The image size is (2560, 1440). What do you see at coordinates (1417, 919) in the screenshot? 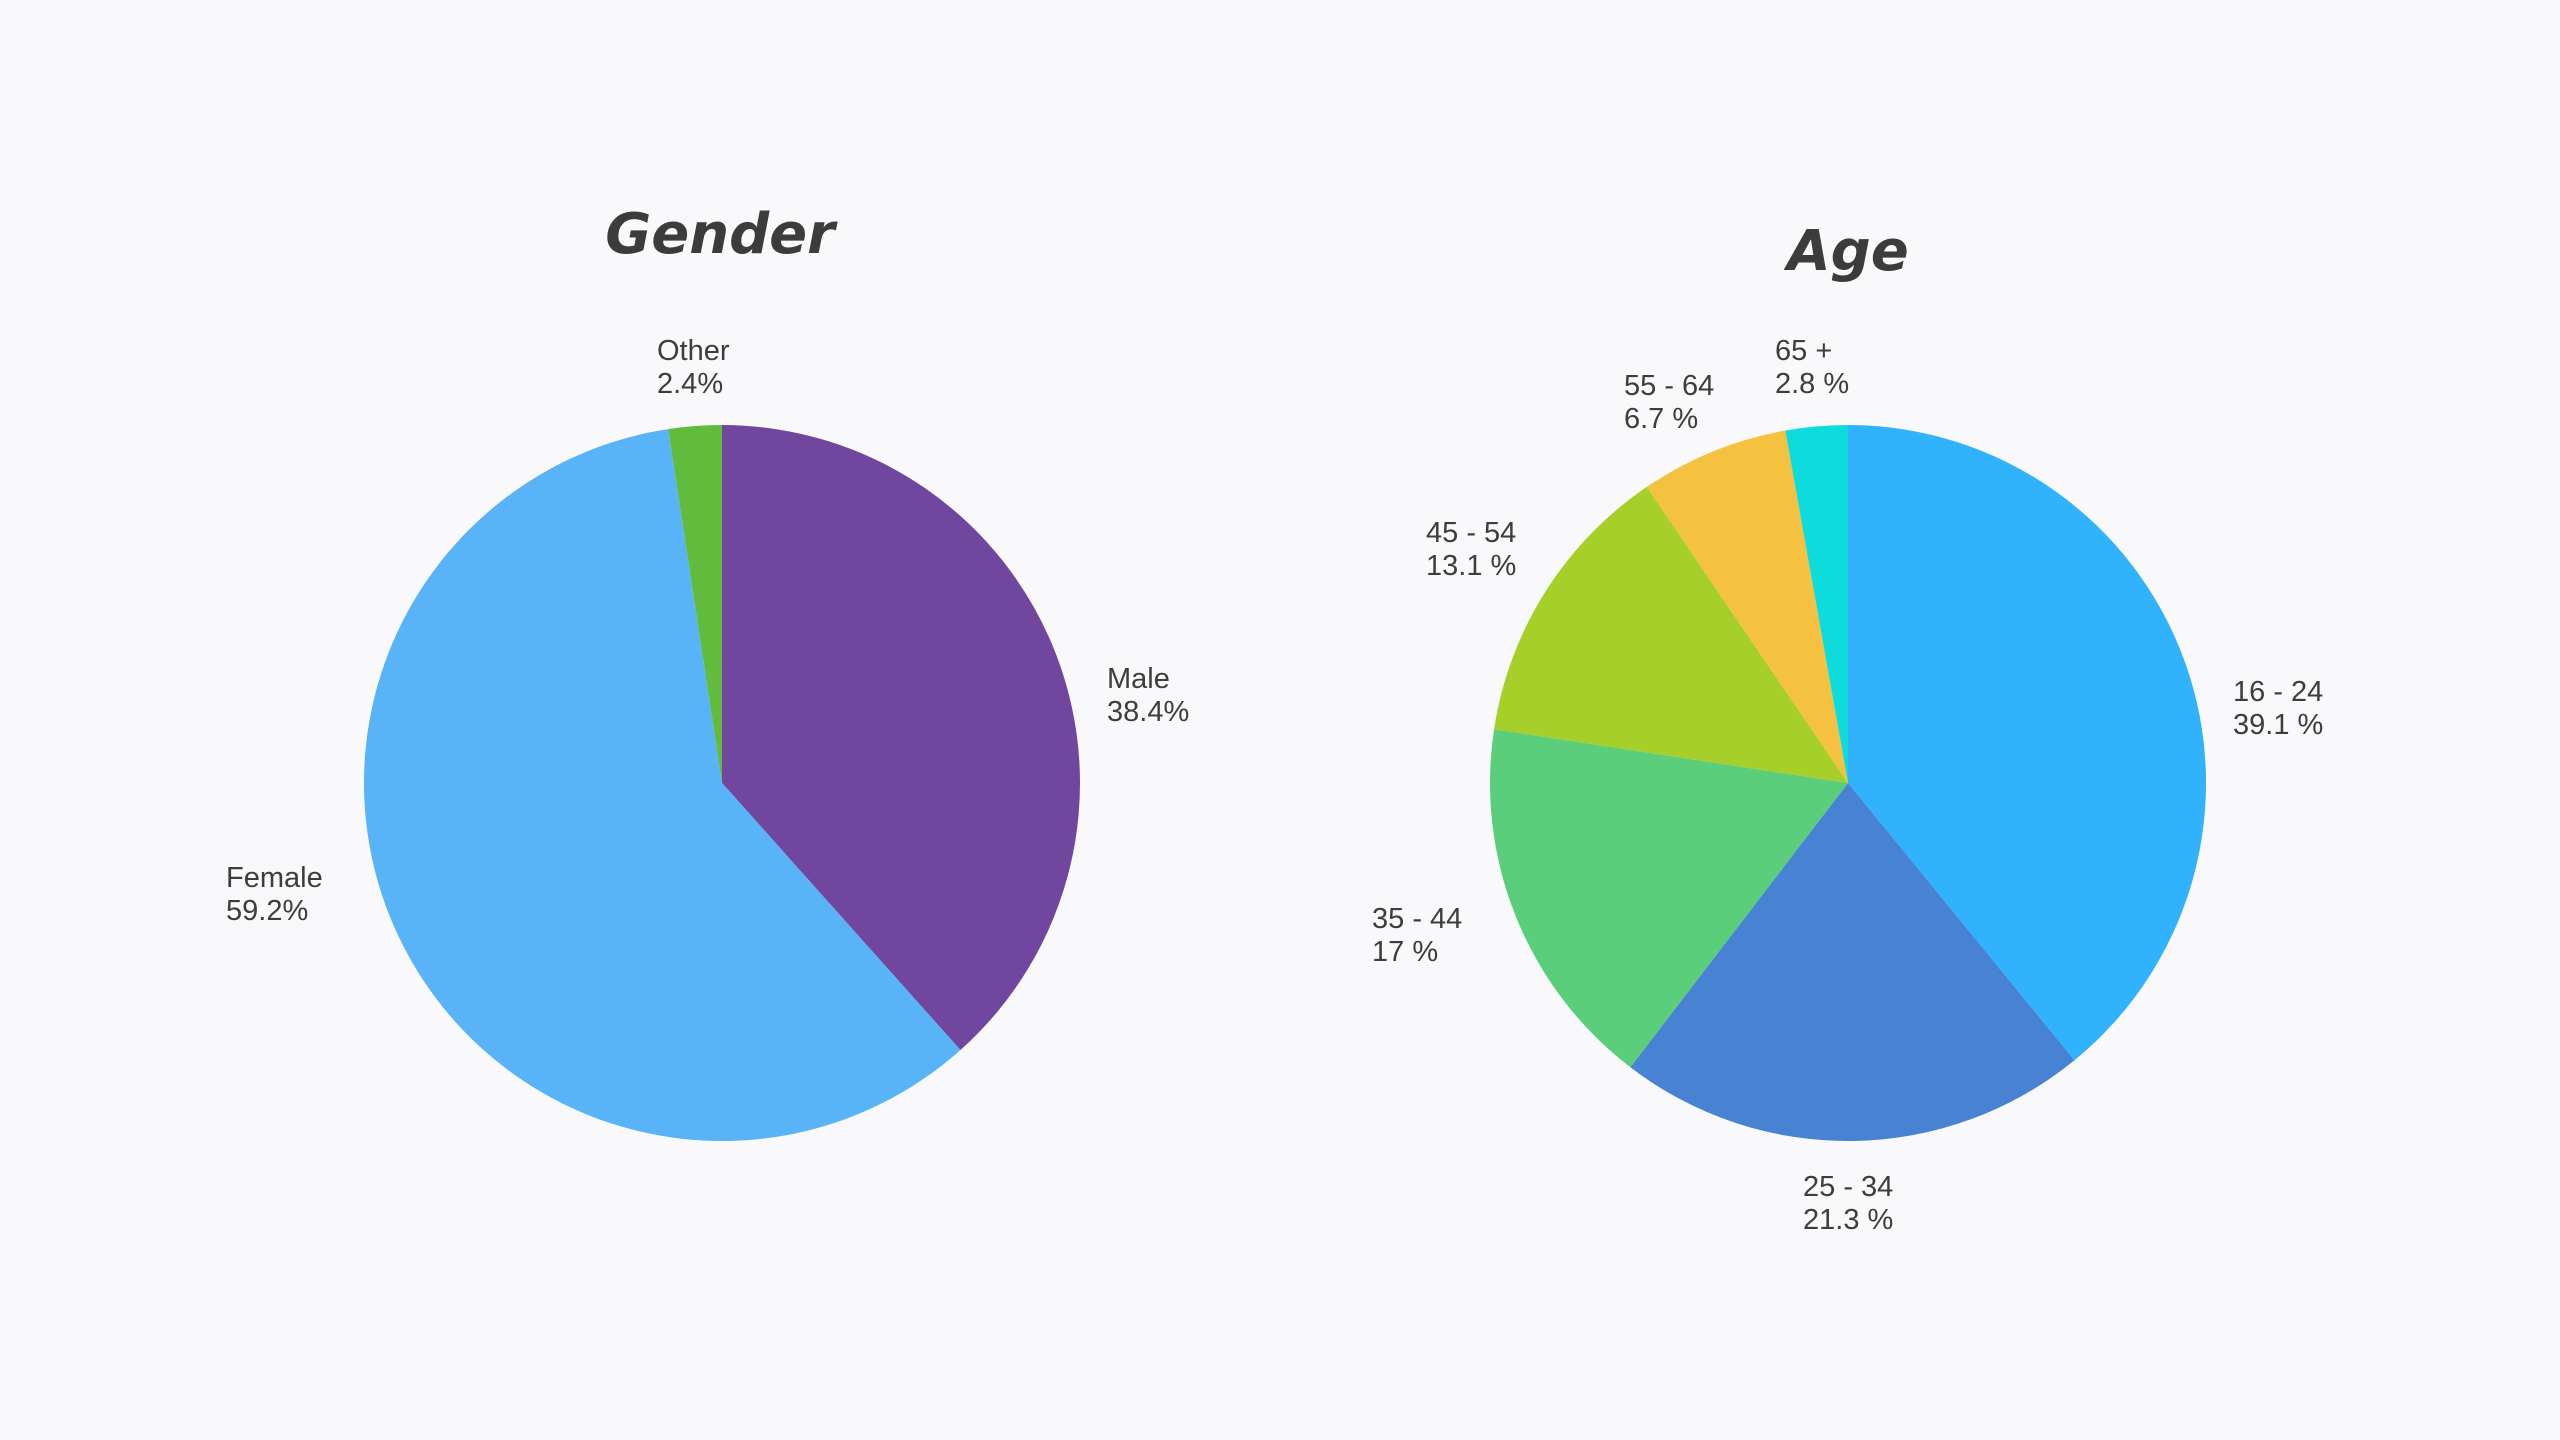
I see `age-label-name: 35 - 44` at bounding box center [1417, 919].